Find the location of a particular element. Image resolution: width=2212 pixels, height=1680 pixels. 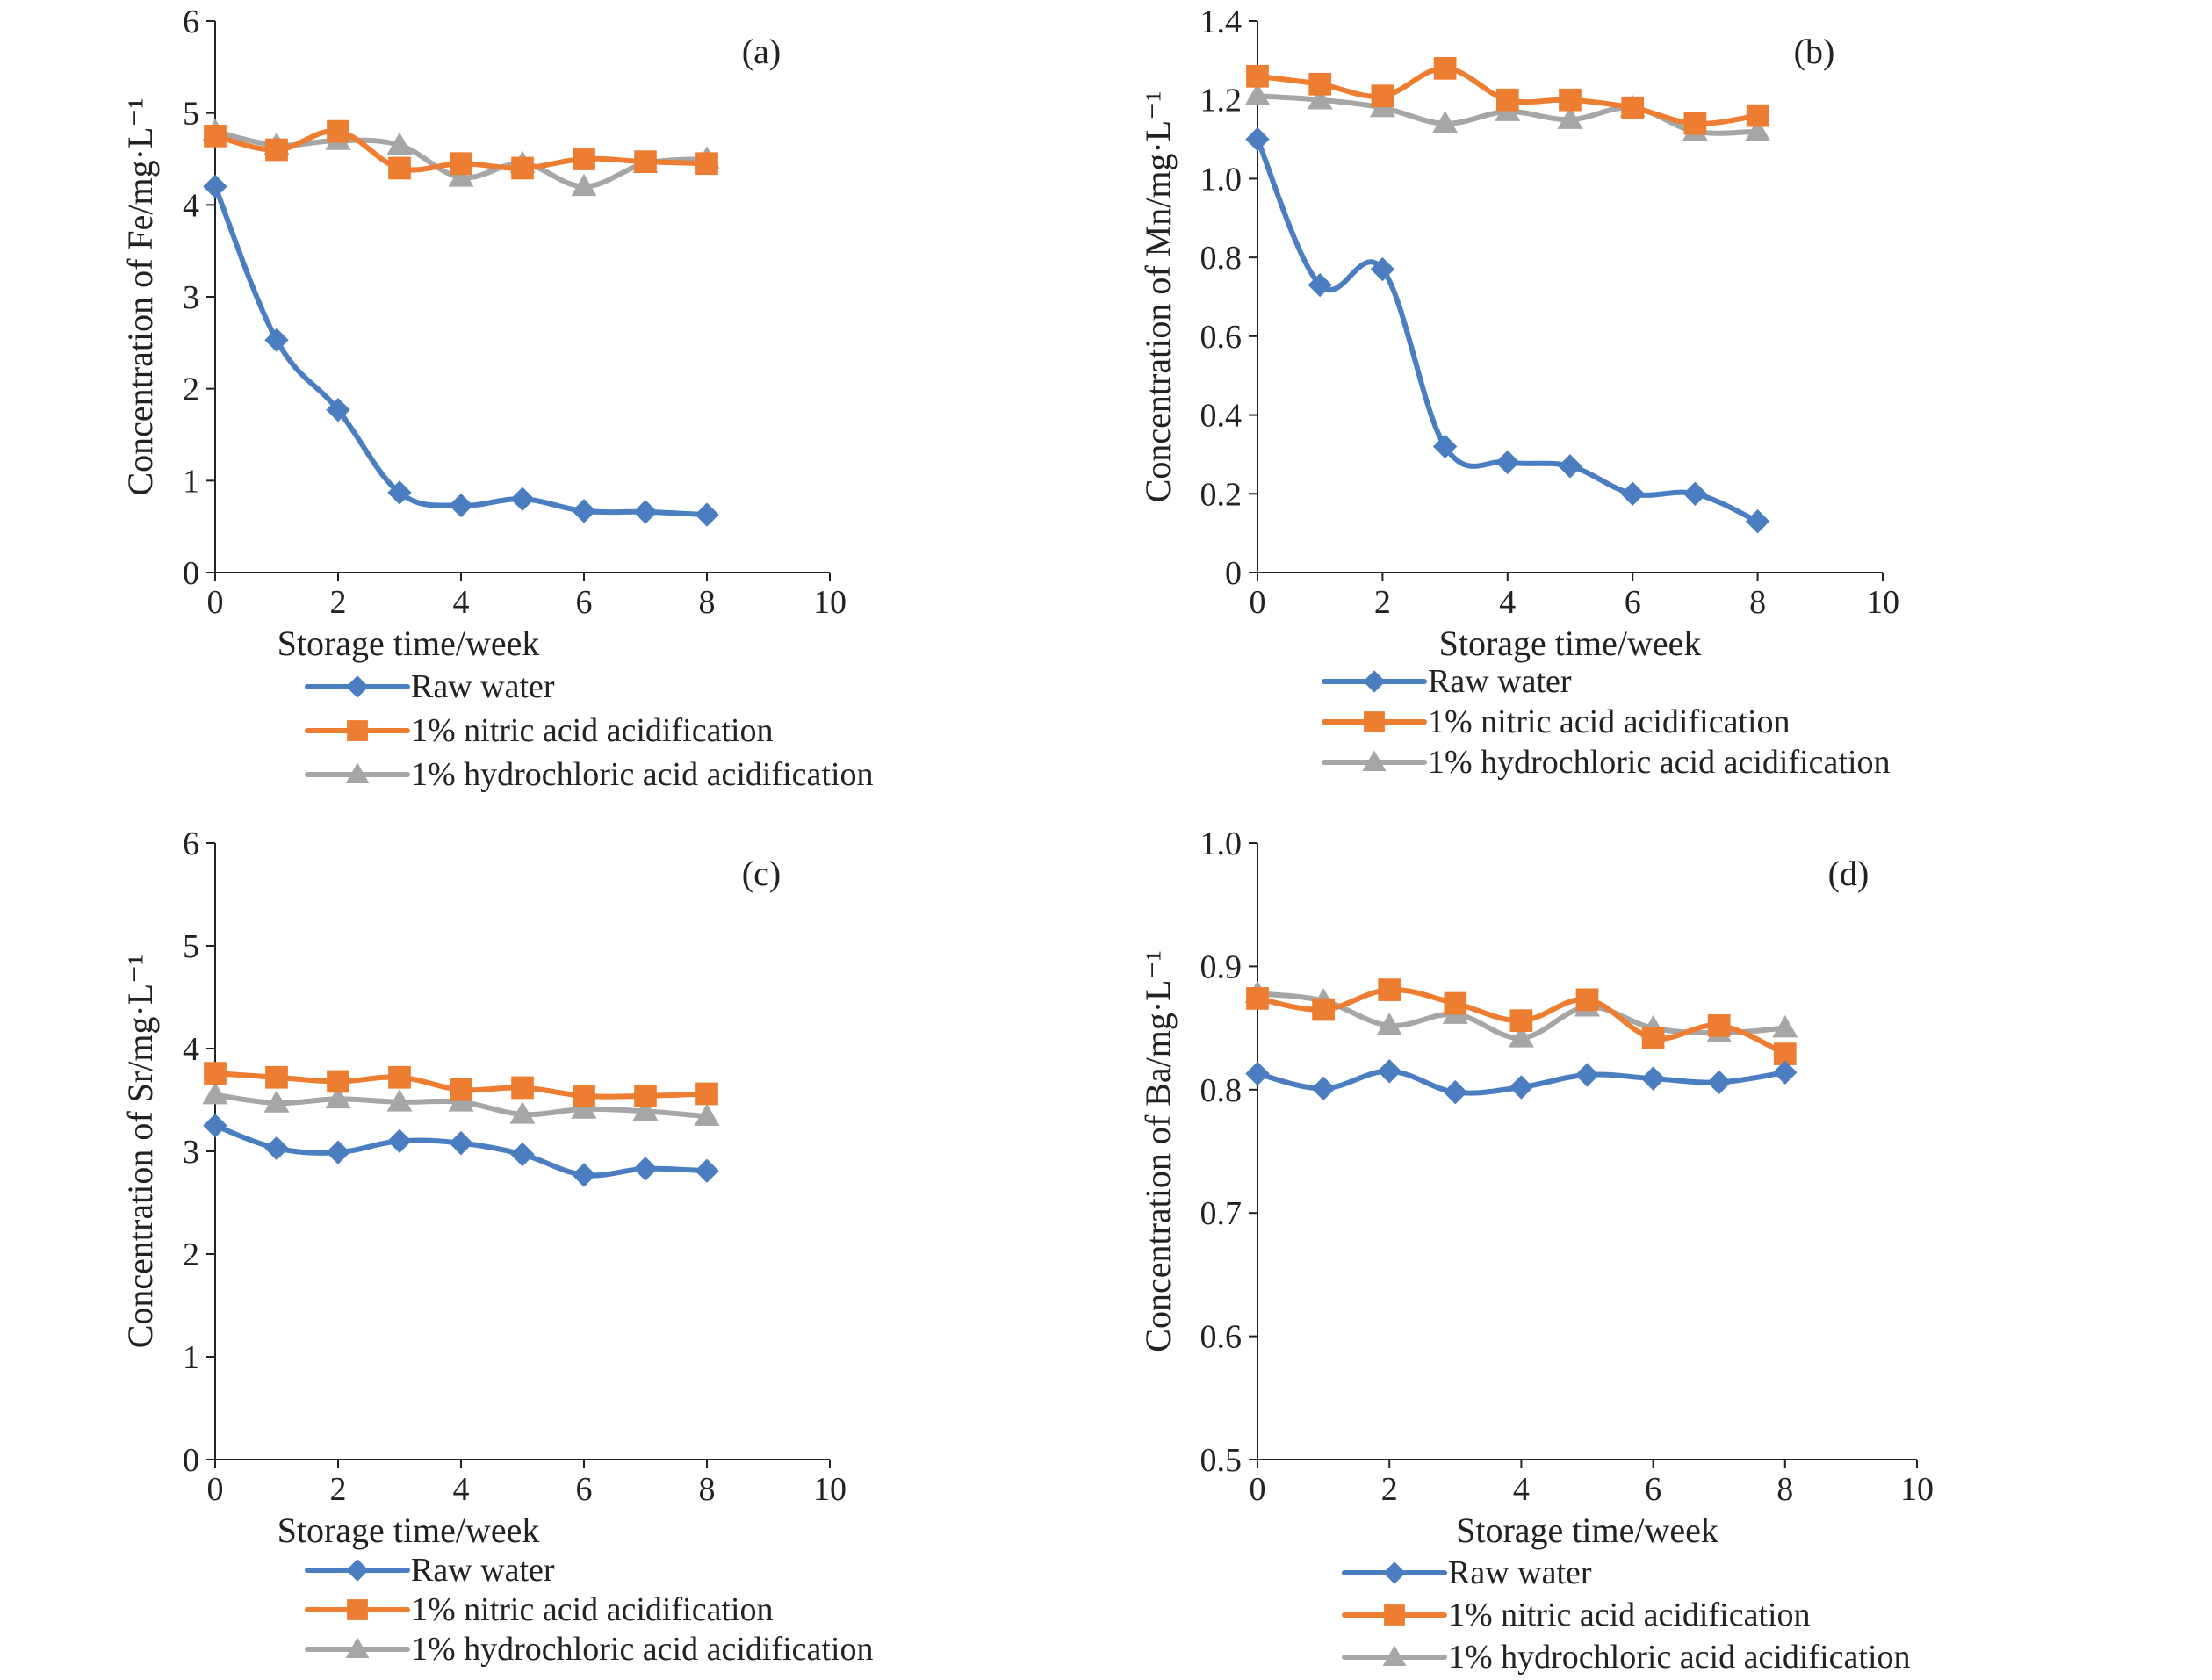

legend-label-hydrochloric-acid: 1% hydrochloric acid acidification is located at coordinates (1679, 1657).